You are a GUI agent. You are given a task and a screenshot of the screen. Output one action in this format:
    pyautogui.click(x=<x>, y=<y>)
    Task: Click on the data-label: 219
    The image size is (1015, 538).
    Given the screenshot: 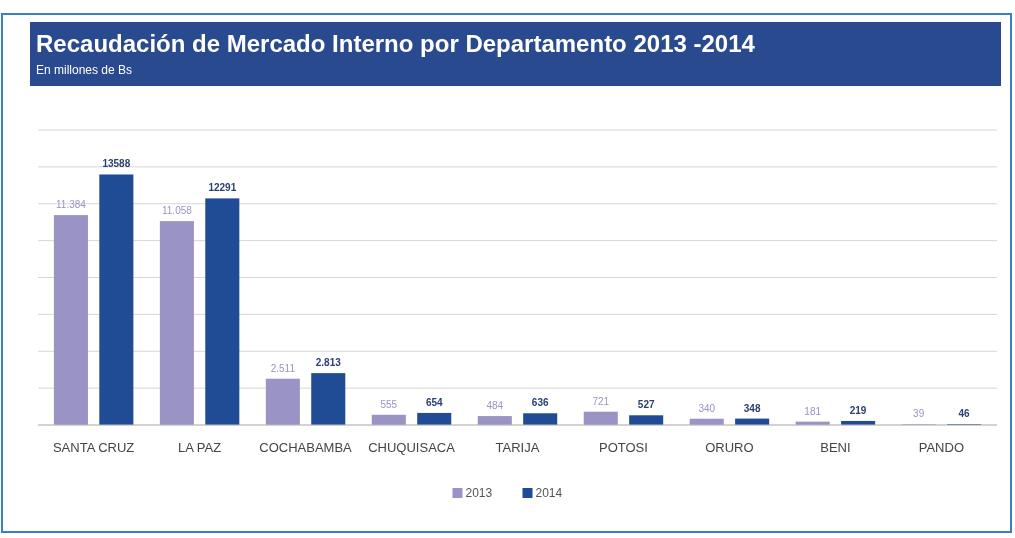 What is the action you would take?
    pyautogui.click(x=858, y=410)
    